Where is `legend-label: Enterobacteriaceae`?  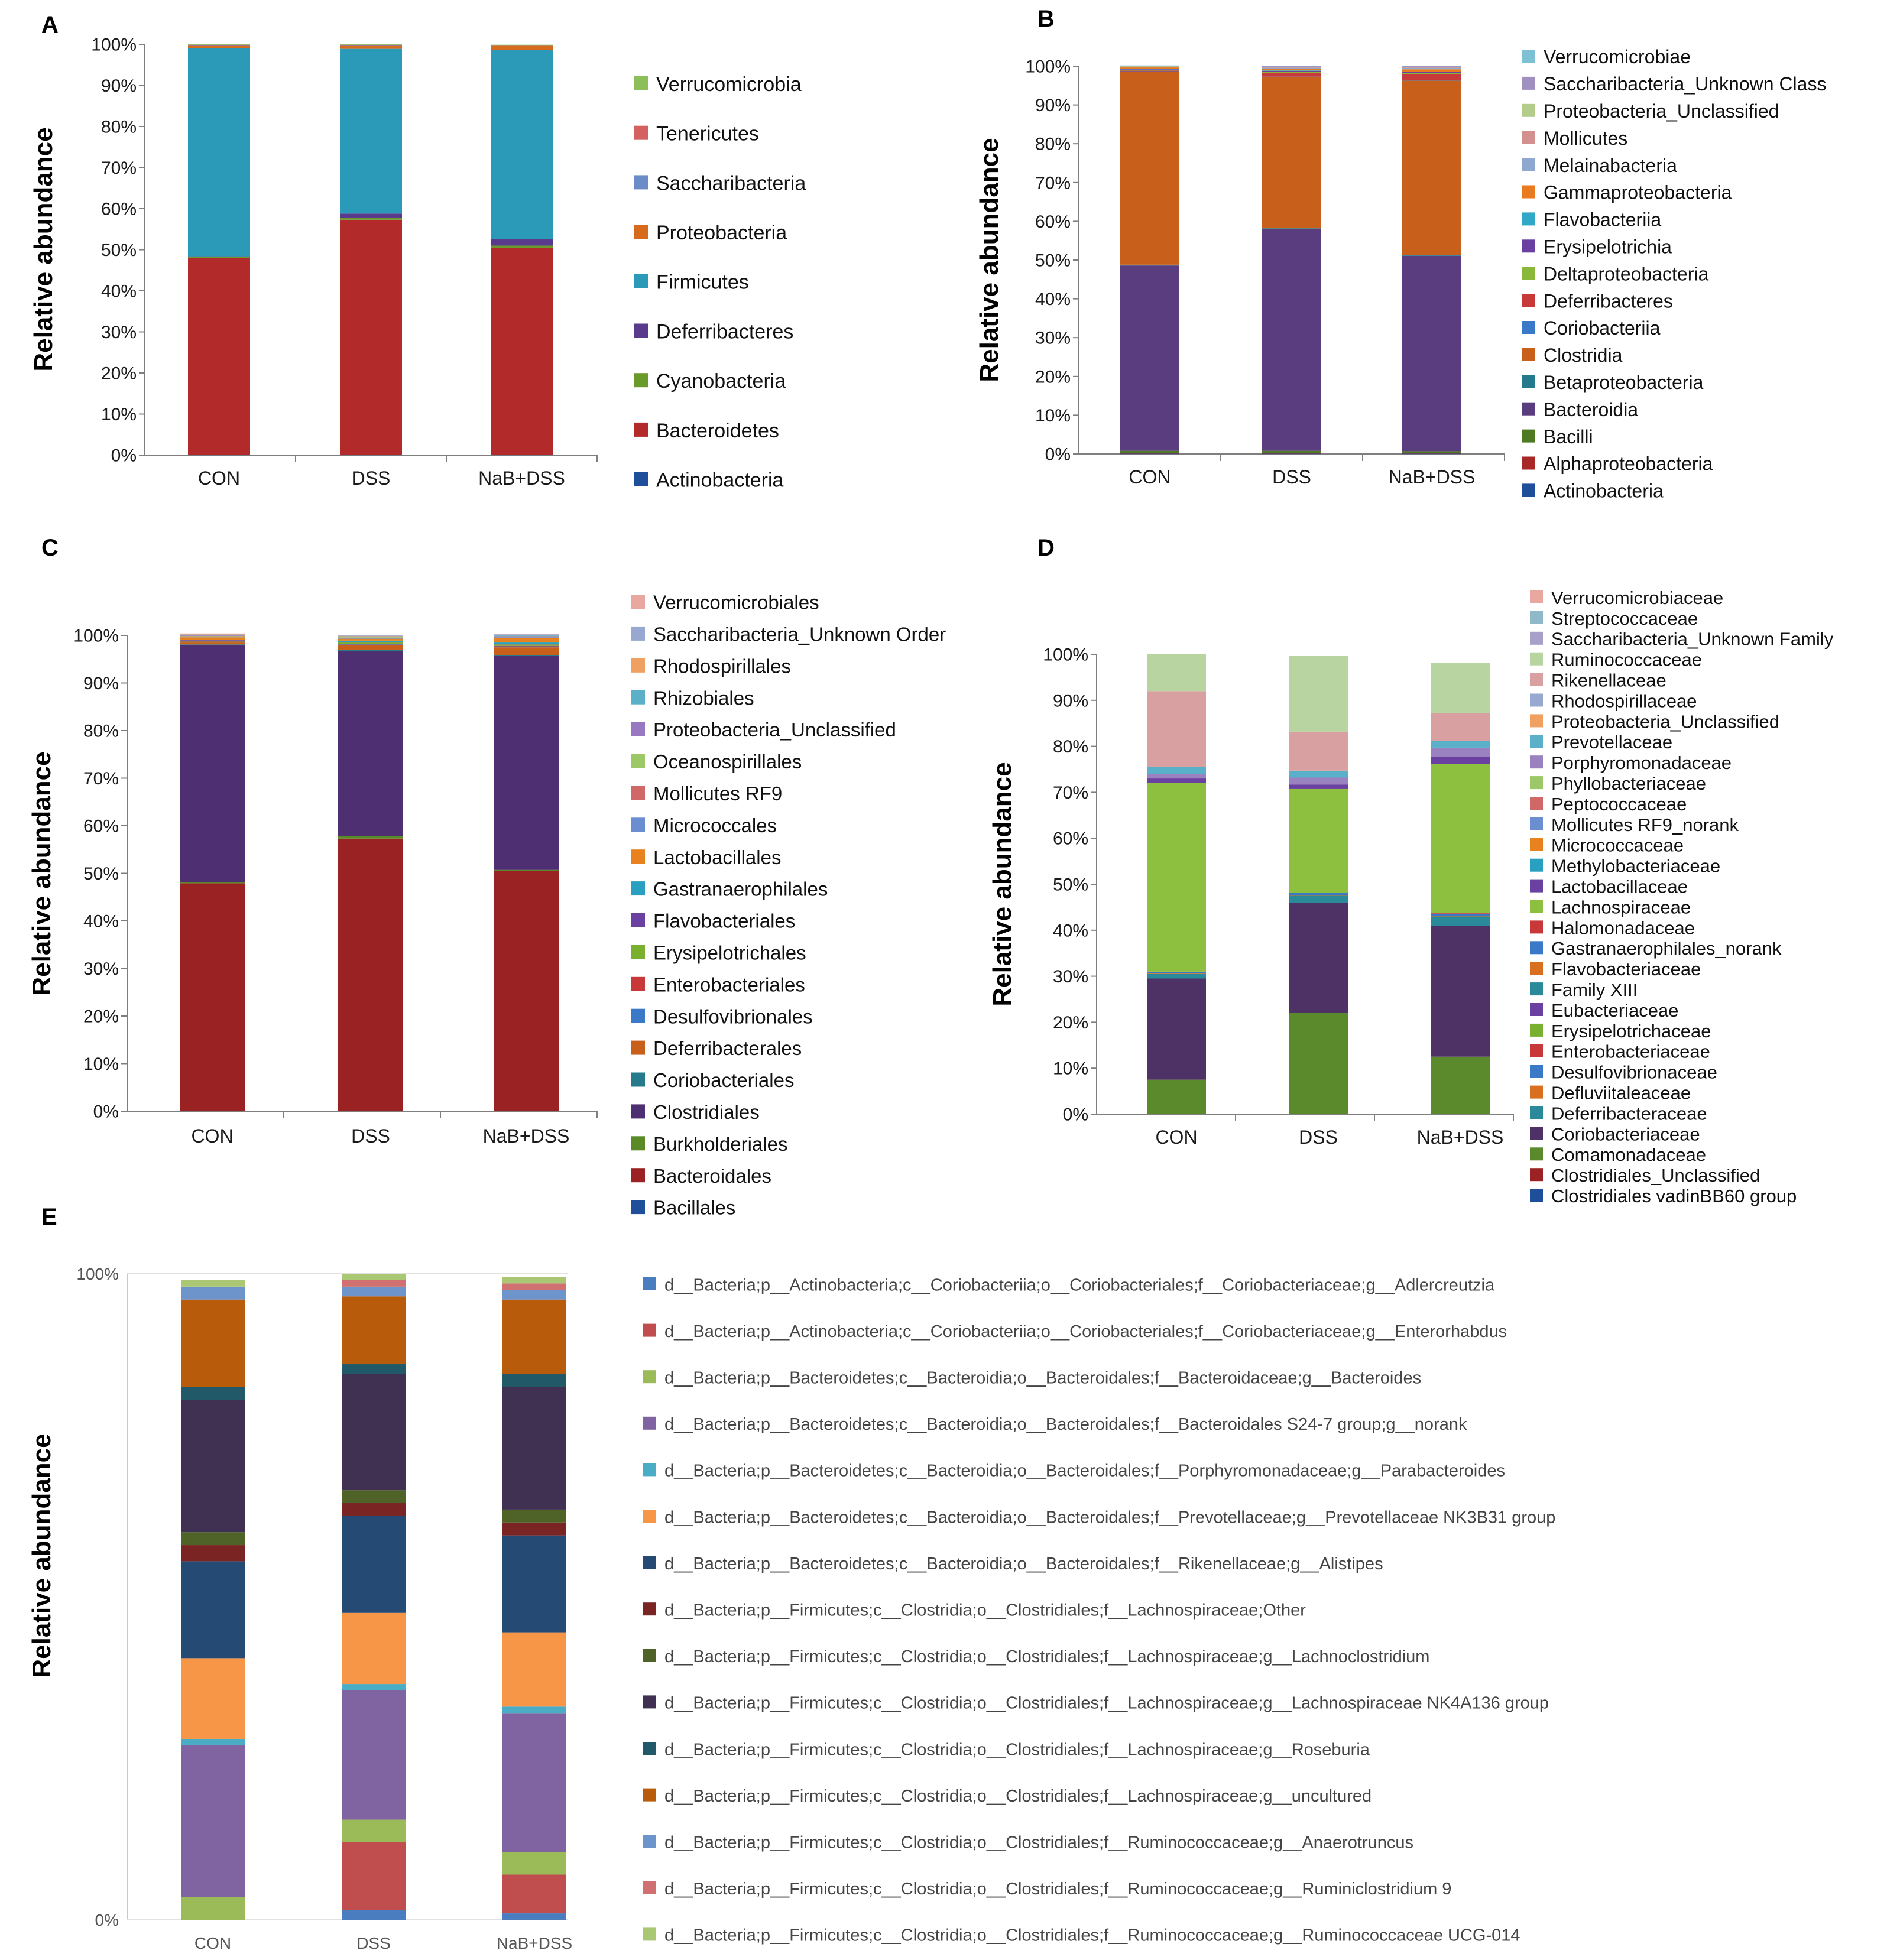
legend-label: Enterobacteriaceae is located at coordinates (1630, 1052).